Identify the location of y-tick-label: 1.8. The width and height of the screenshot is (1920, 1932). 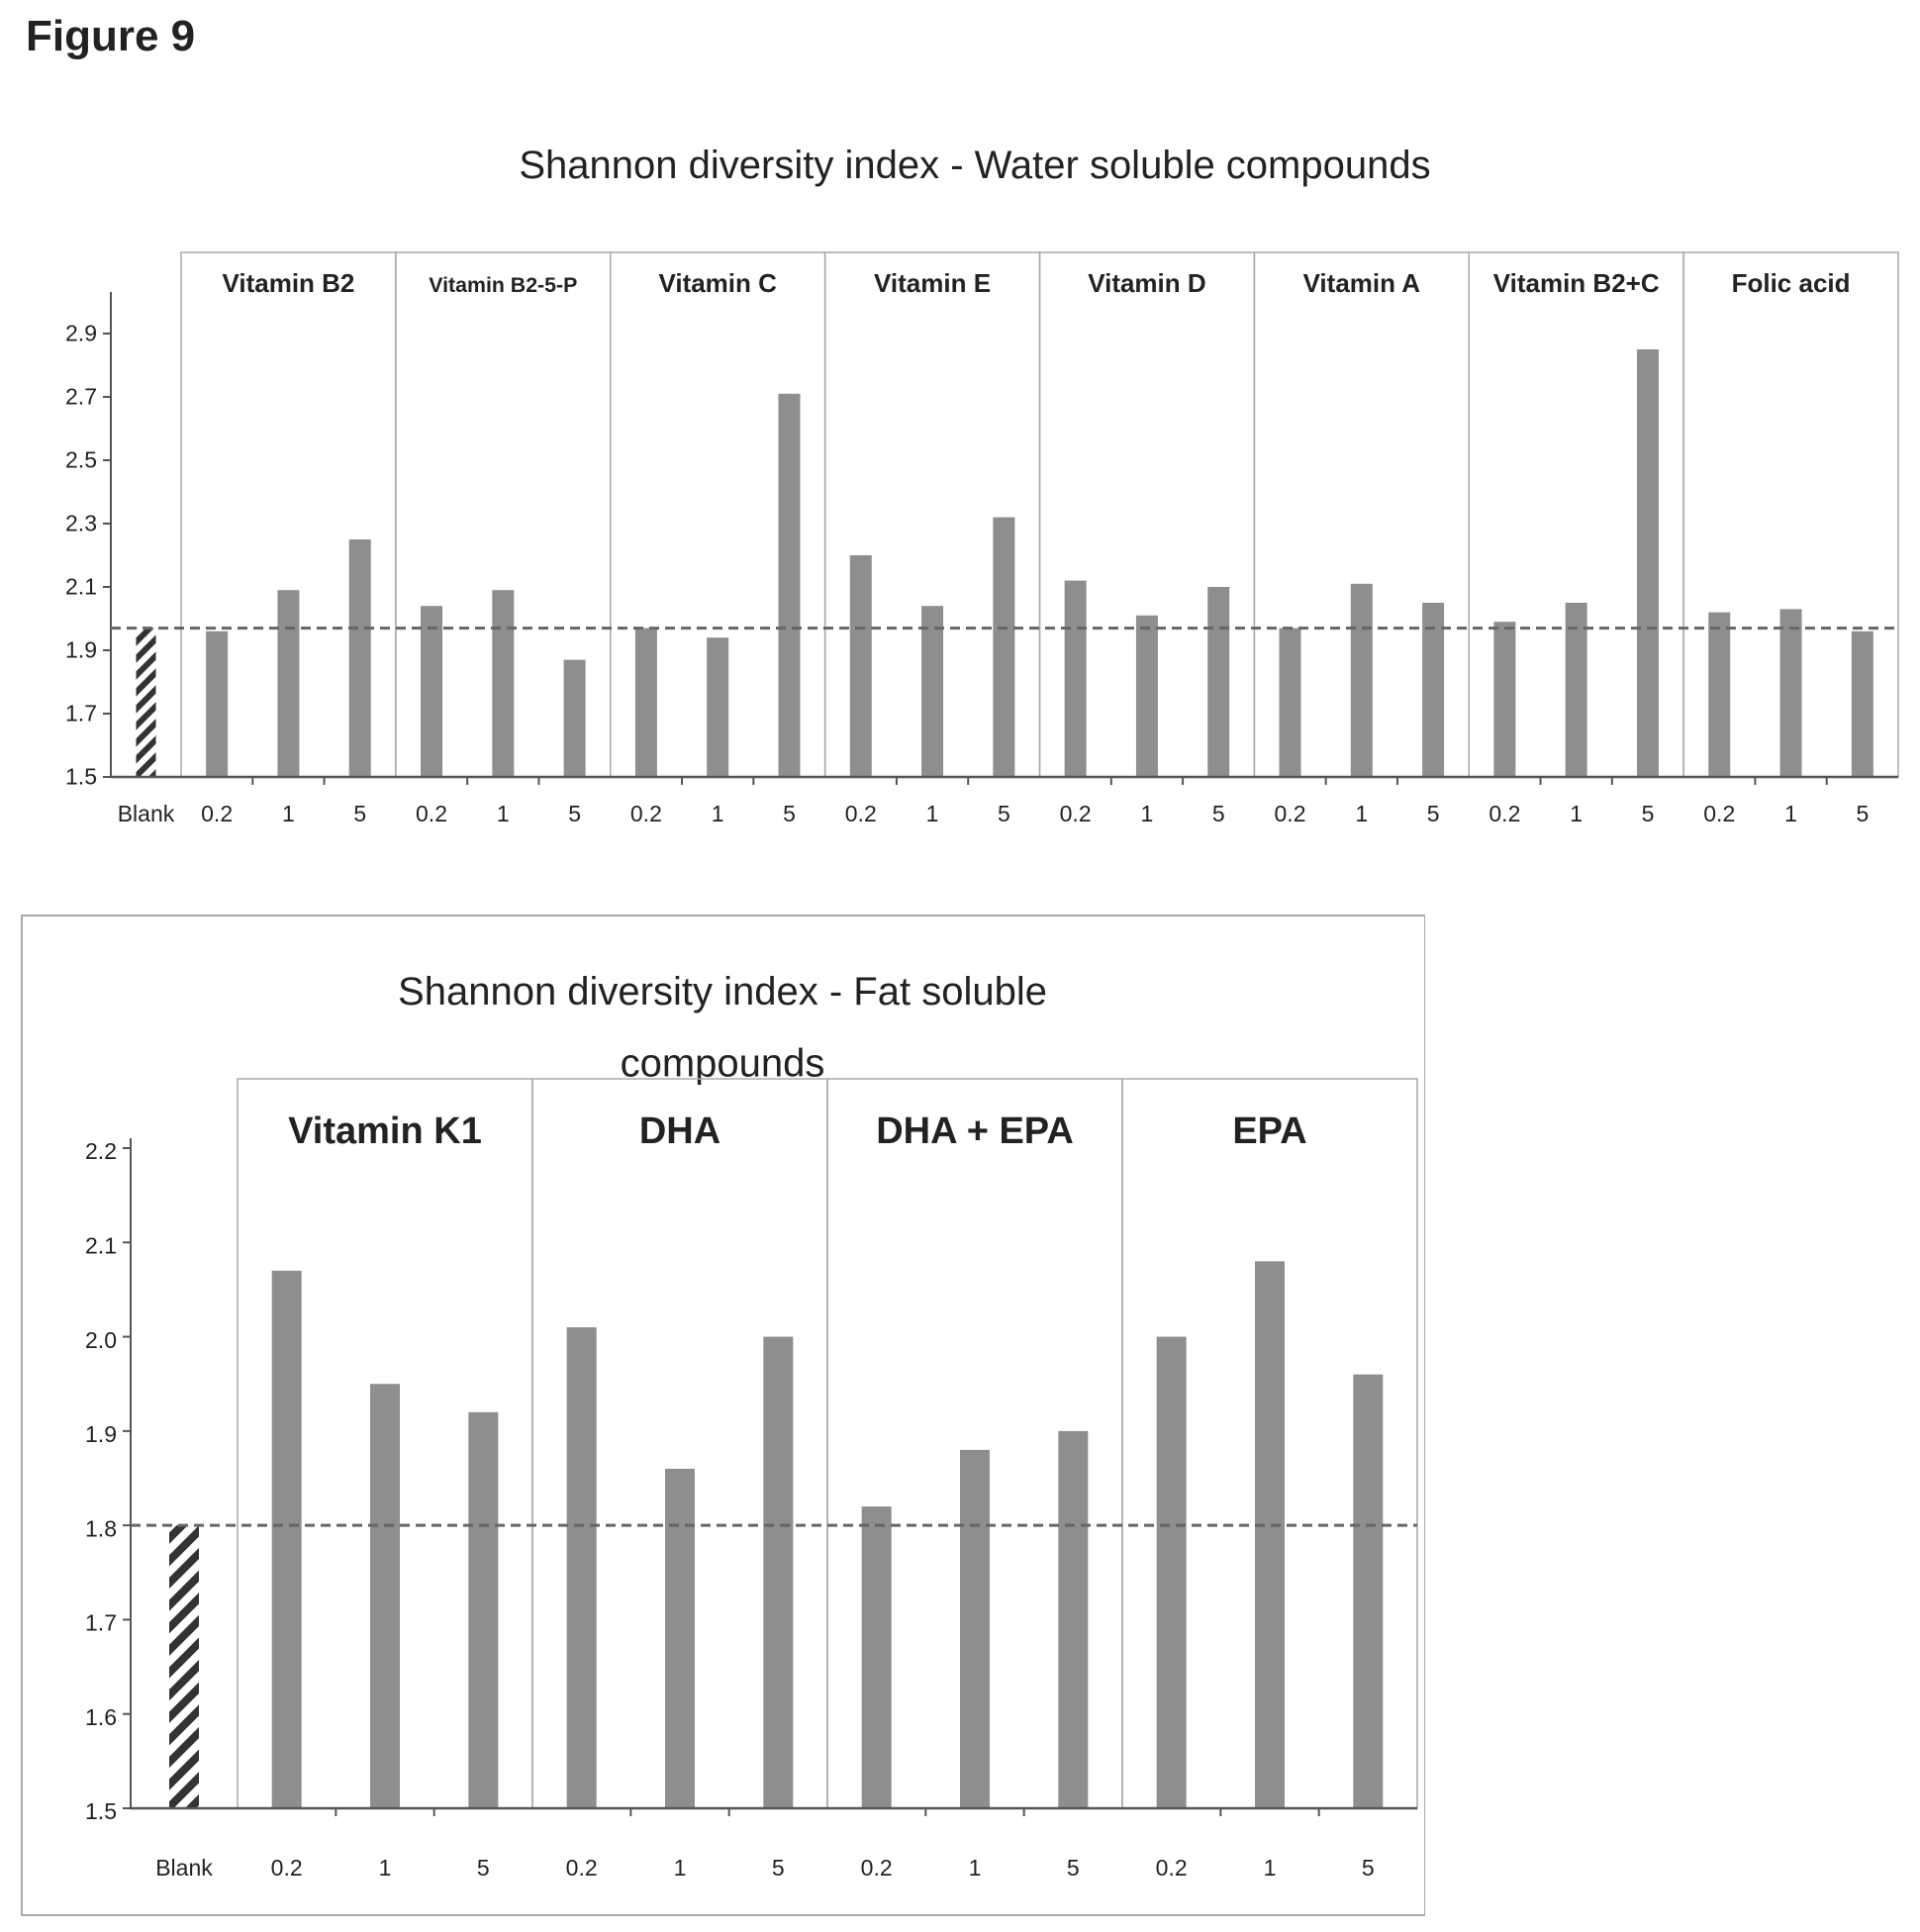
(101, 1528).